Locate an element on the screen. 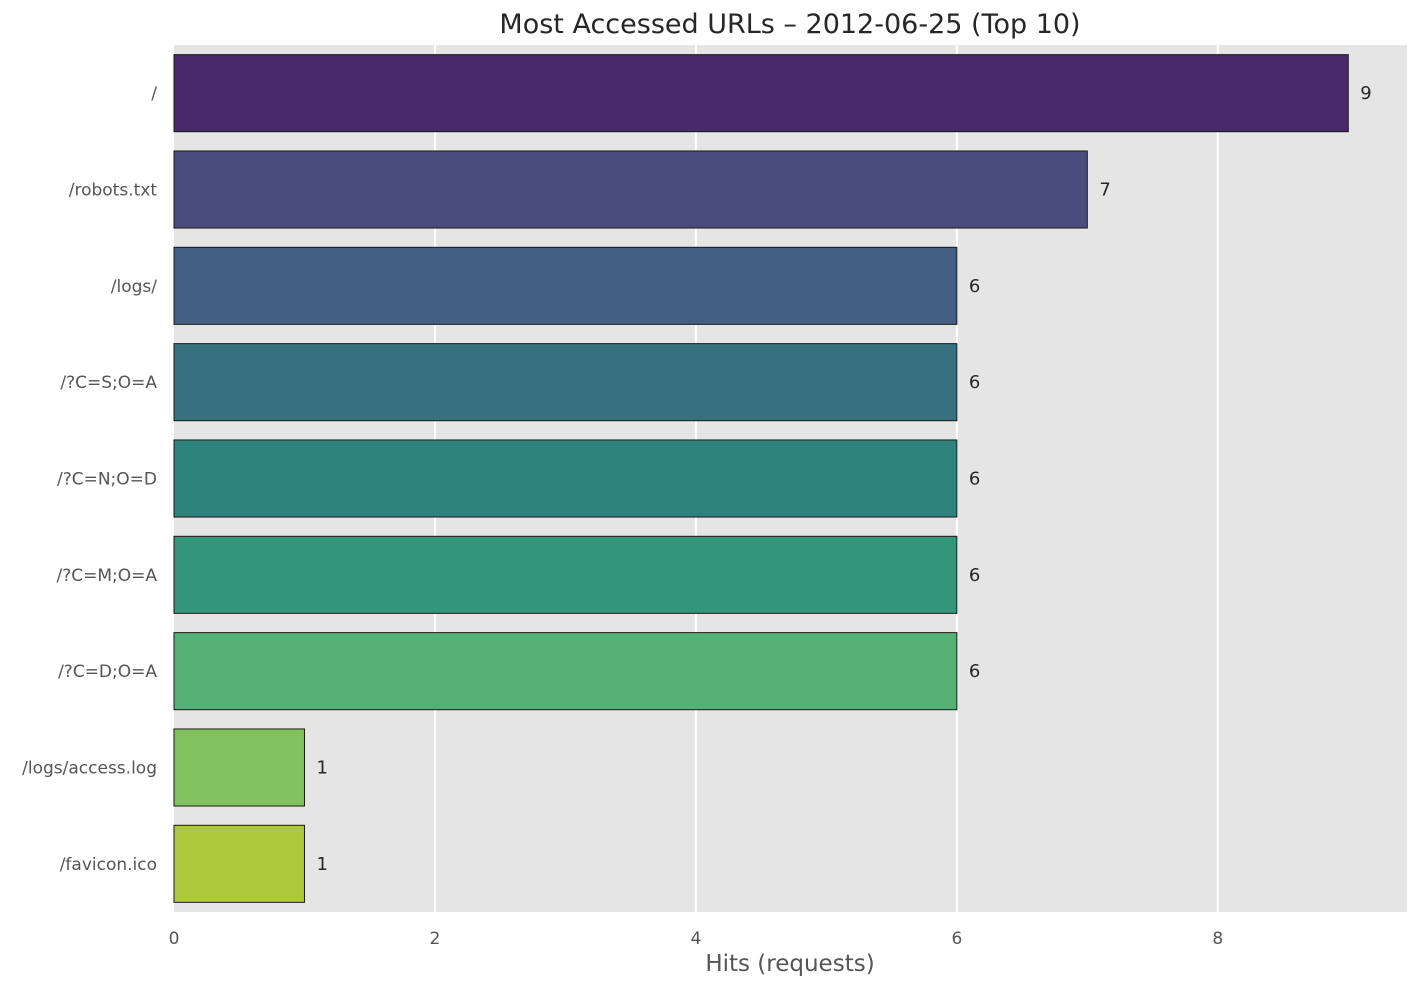  x-axis-tick-labels: 0 2 4 6 8 is located at coordinates (696, 939).